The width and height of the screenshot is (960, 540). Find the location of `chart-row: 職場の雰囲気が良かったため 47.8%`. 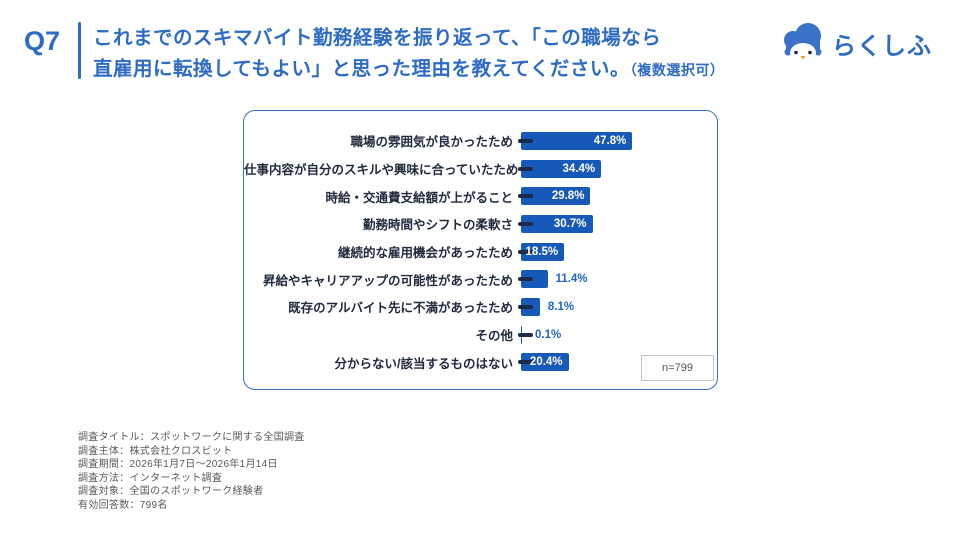

chart-row: 職場の雰囲気が良かったため 47.8% is located at coordinates (480, 141).